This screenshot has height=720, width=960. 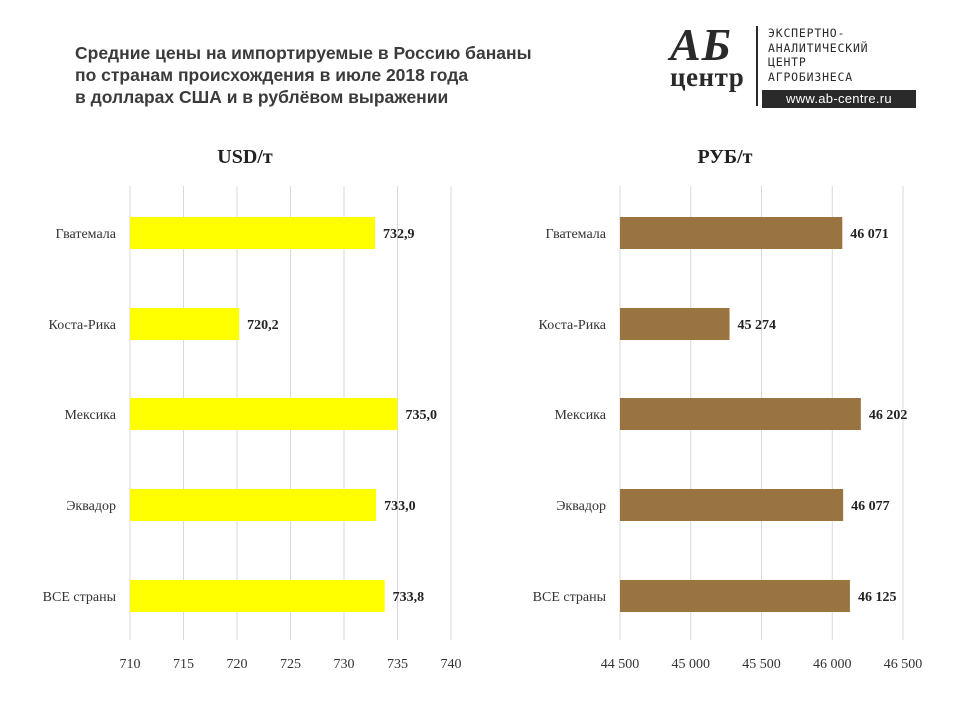 I want to click on rub-x-tick-label: 46 000, so click(x=832, y=664).